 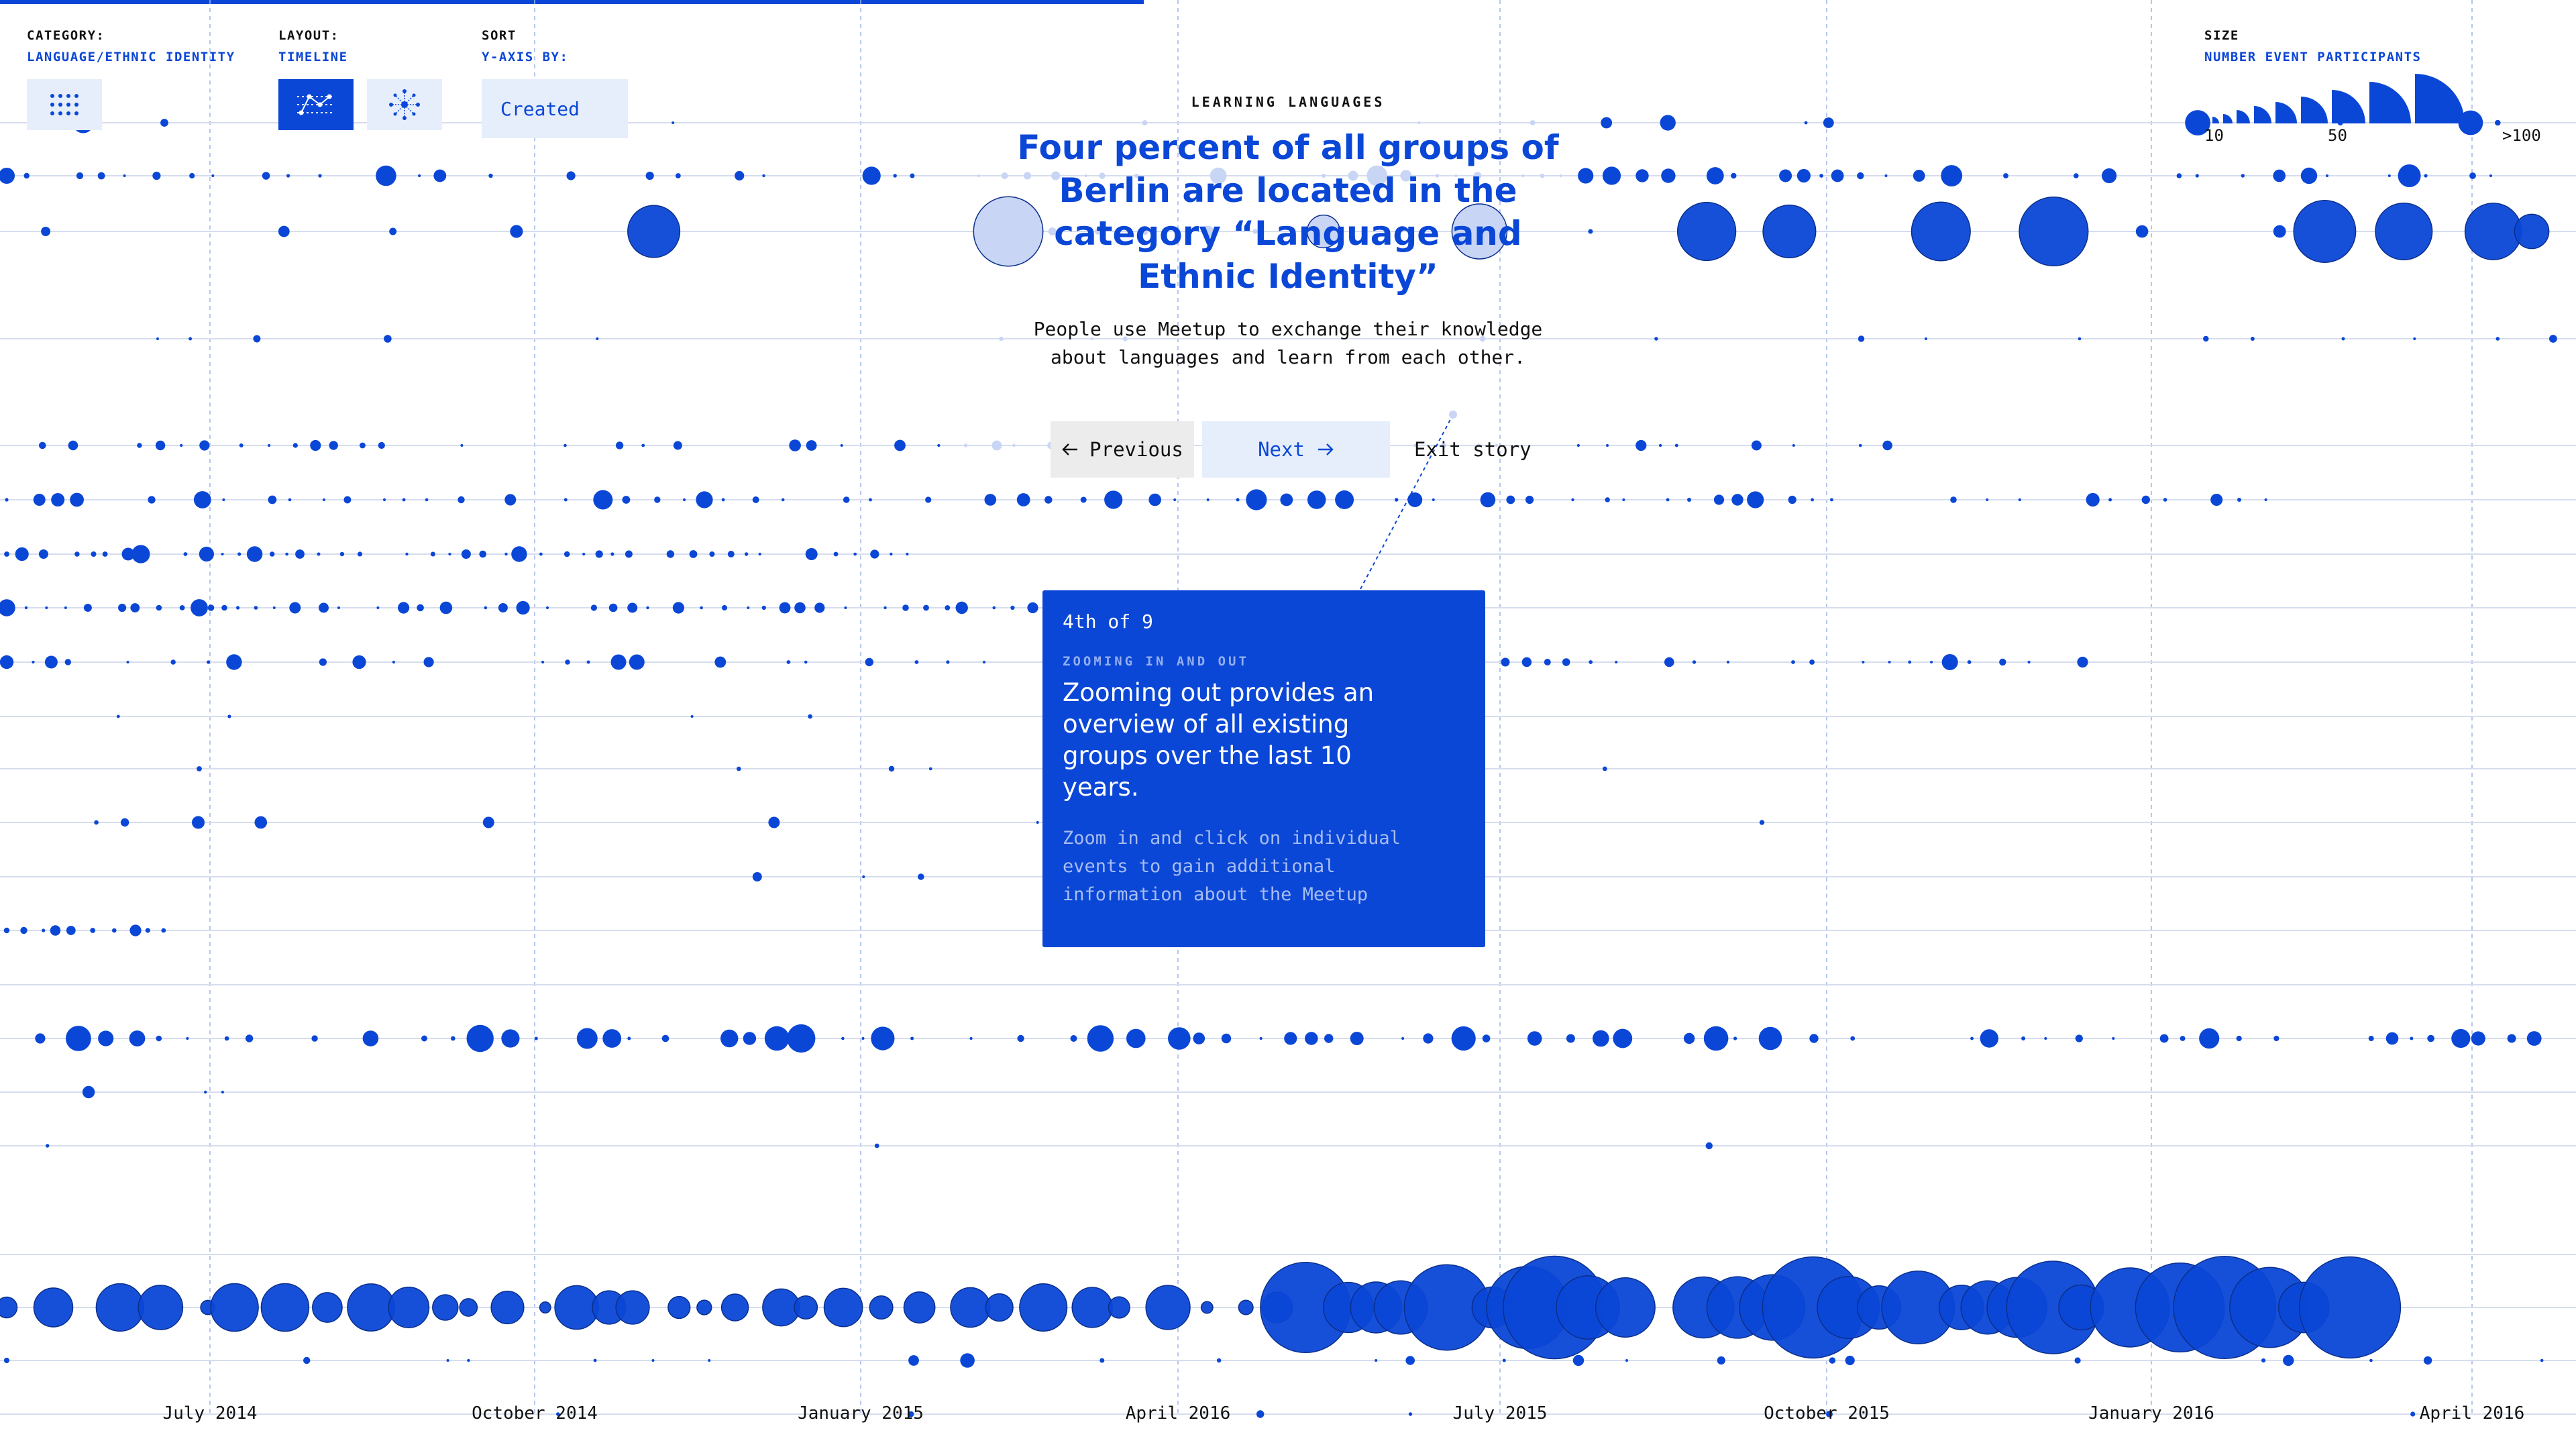 What do you see at coordinates (1473, 449) in the screenshot?
I see `exit-story-link: Exit story` at bounding box center [1473, 449].